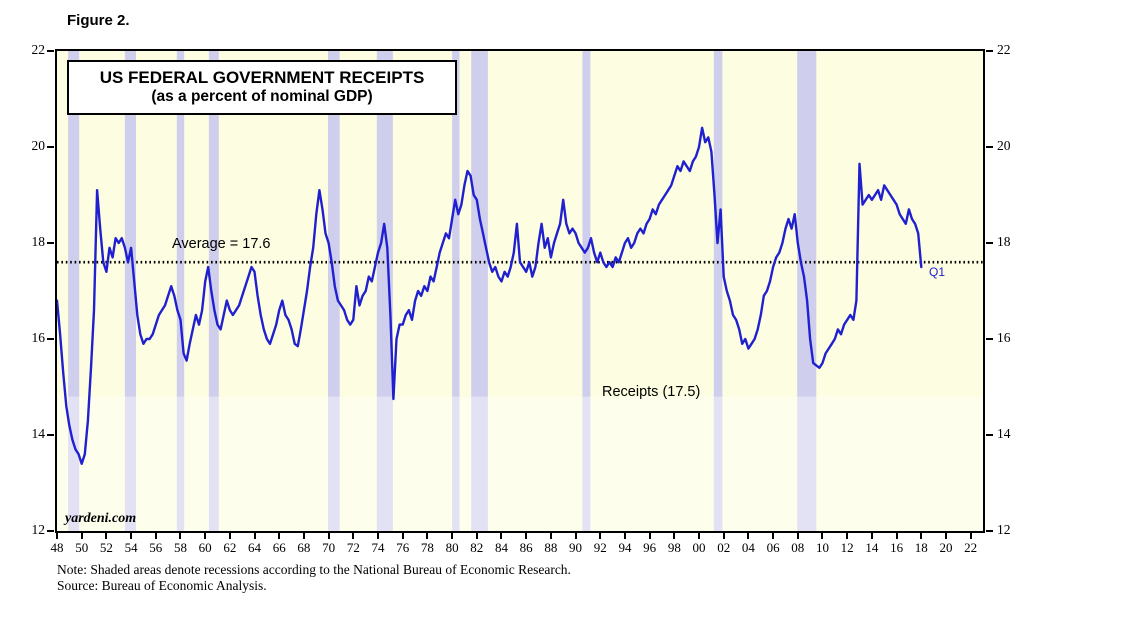 The image size is (1138, 644). I want to click on y-axis-label-right: 22, so click(1004, 49).